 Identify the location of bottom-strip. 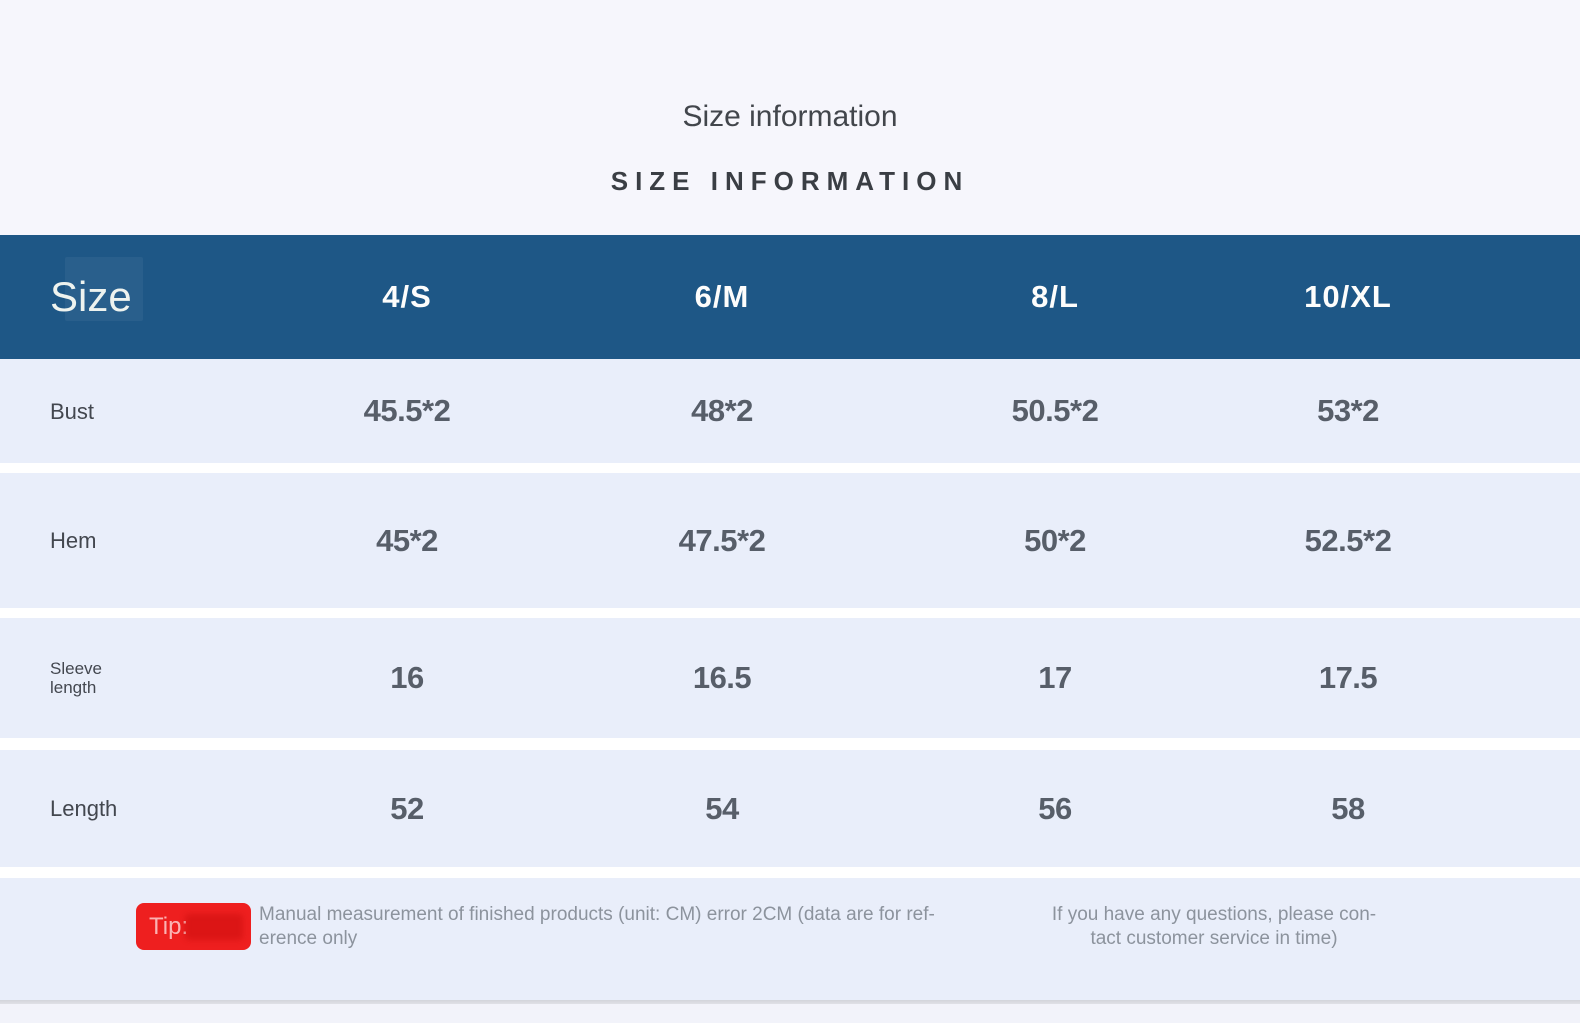
(790, 1013).